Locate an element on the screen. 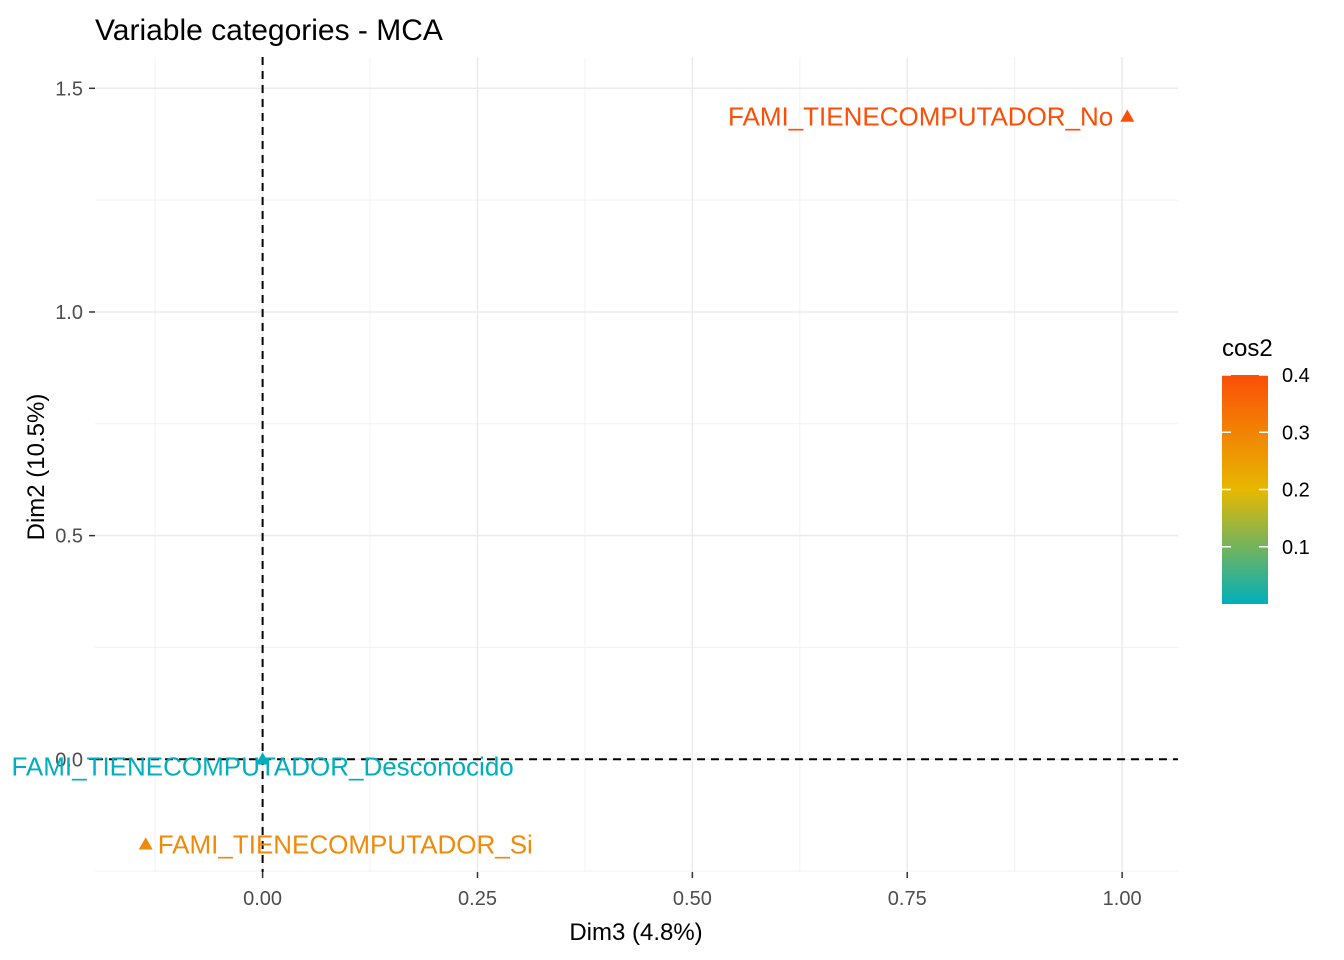  y-tick-label: 0.0 is located at coordinates (69, 760).